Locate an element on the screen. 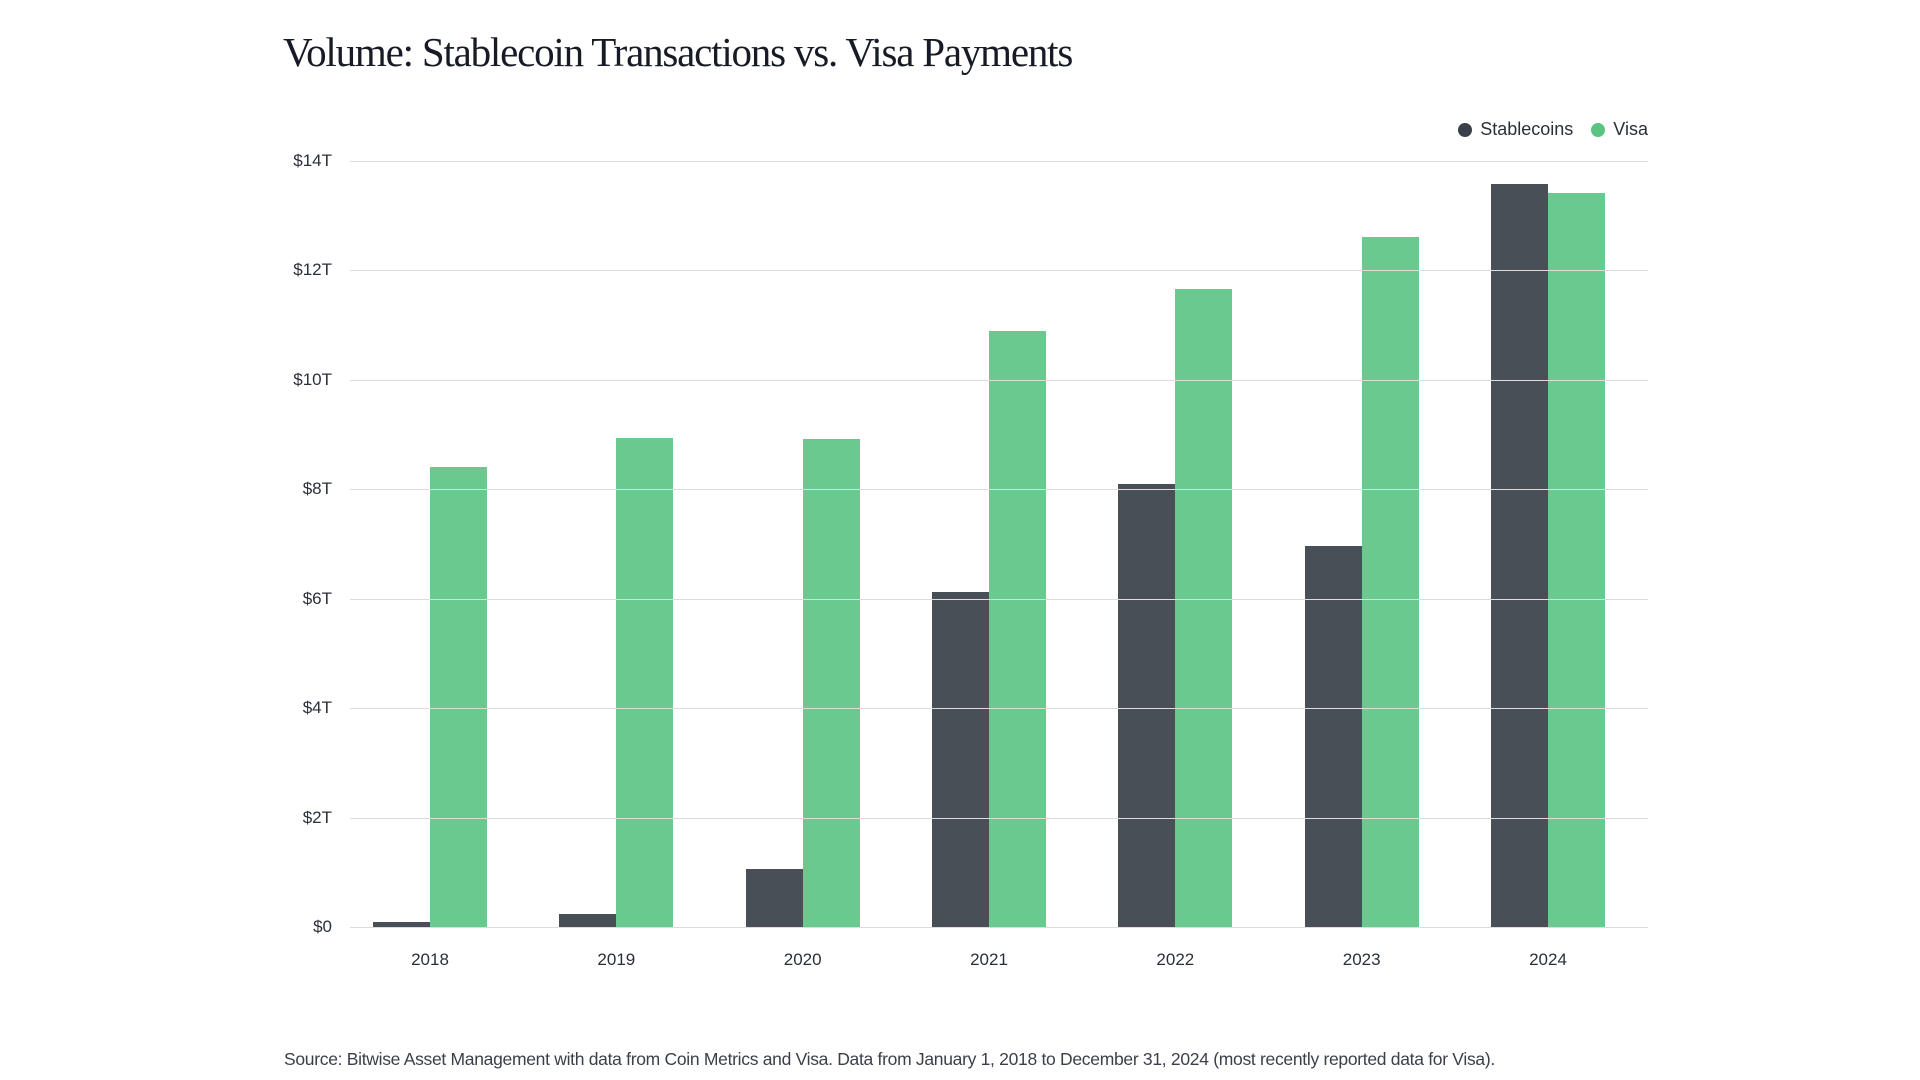 The width and height of the screenshot is (1920, 1080). y-tick-label: $8T is located at coordinates (317, 489).